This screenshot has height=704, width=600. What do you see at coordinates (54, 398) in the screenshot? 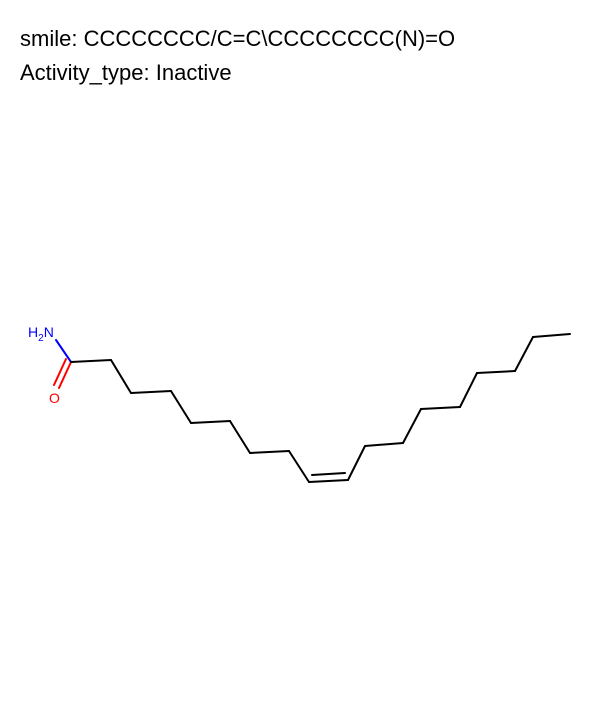
I see `oxygen-label: O` at bounding box center [54, 398].